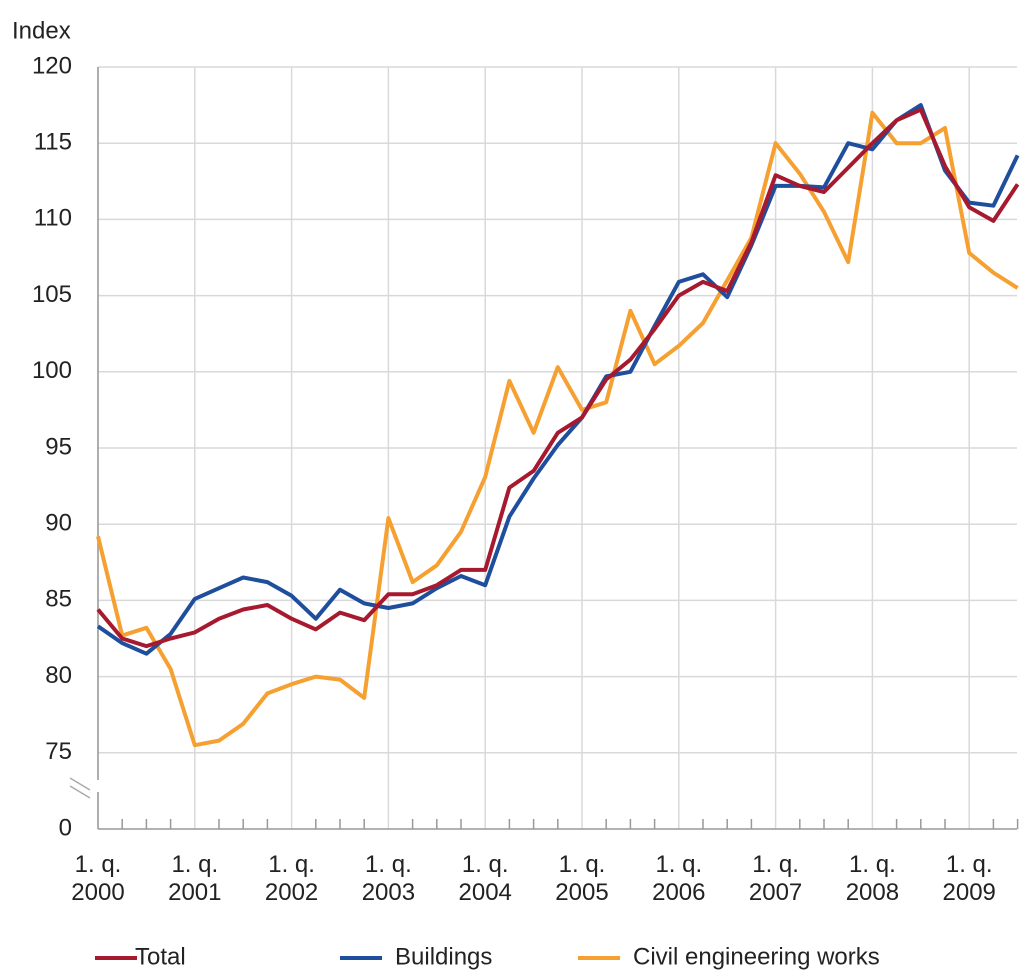 The width and height of the screenshot is (1021, 976). What do you see at coordinates (581, 878) in the screenshot?
I see `x-tick-label: 1. q. 2005` at bounding box center [581, 878].